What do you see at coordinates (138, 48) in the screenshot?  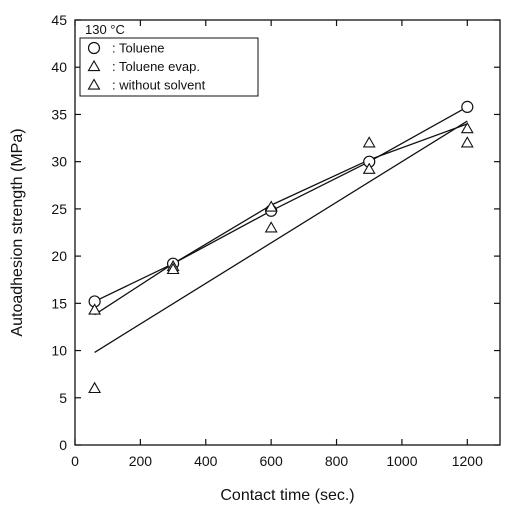 I see `legend-label-1: : Toluene` at bounding box center [138, 48].